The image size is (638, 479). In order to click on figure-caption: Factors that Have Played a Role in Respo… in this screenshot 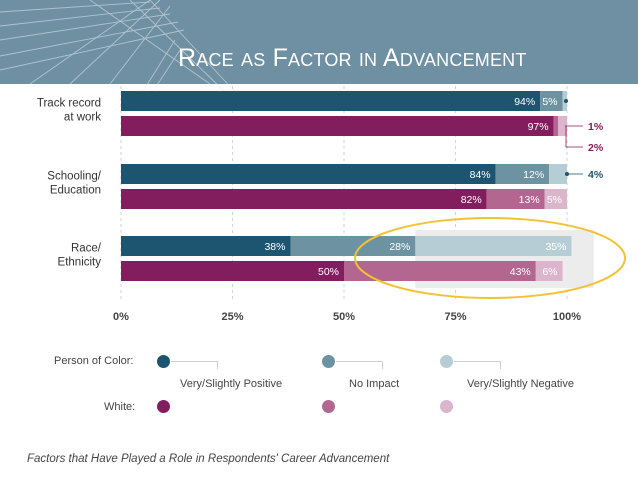, I will do `click(208, 459)`.